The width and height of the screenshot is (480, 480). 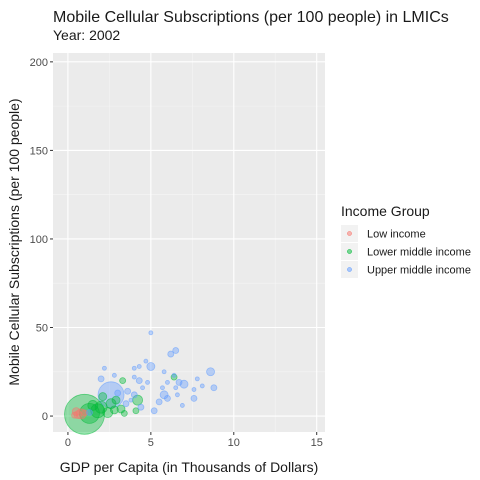 I want to click on chart-subtitle: Year: 2002, so click(x=86, y=35).